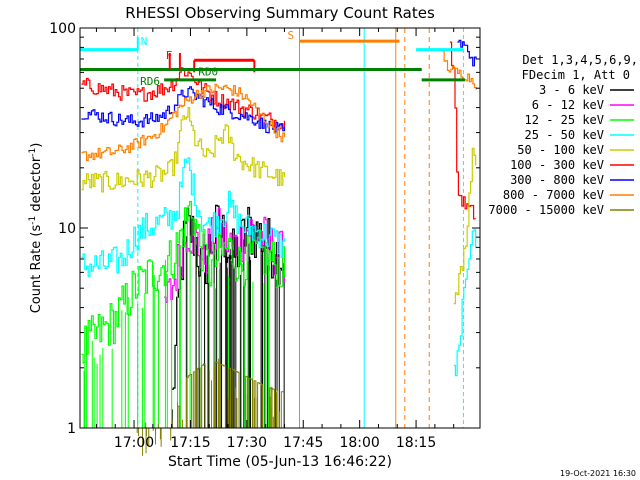  Describe the element at coordinates (557, 165) in the screenshot. I see `legend-entry-label: 100 - 300 keV` at that location.